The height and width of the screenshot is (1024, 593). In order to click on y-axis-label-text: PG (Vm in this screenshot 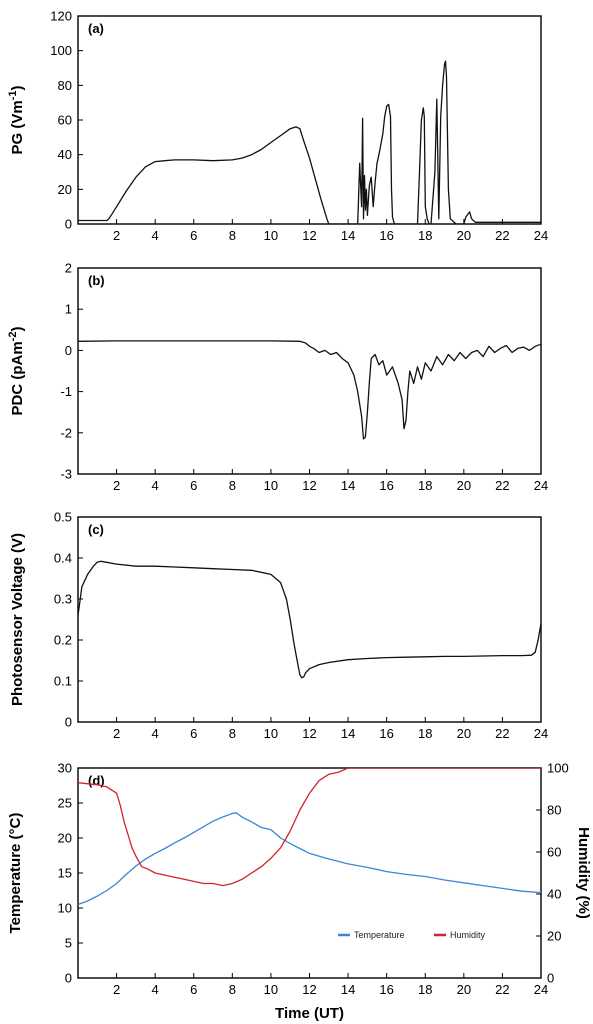, I will do `click(17, 127)`.